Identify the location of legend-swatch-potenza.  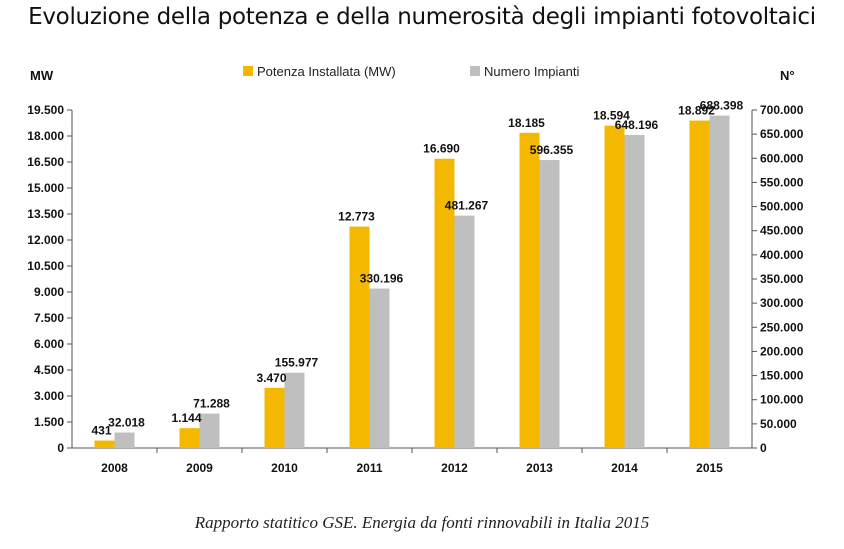
(248, 71).